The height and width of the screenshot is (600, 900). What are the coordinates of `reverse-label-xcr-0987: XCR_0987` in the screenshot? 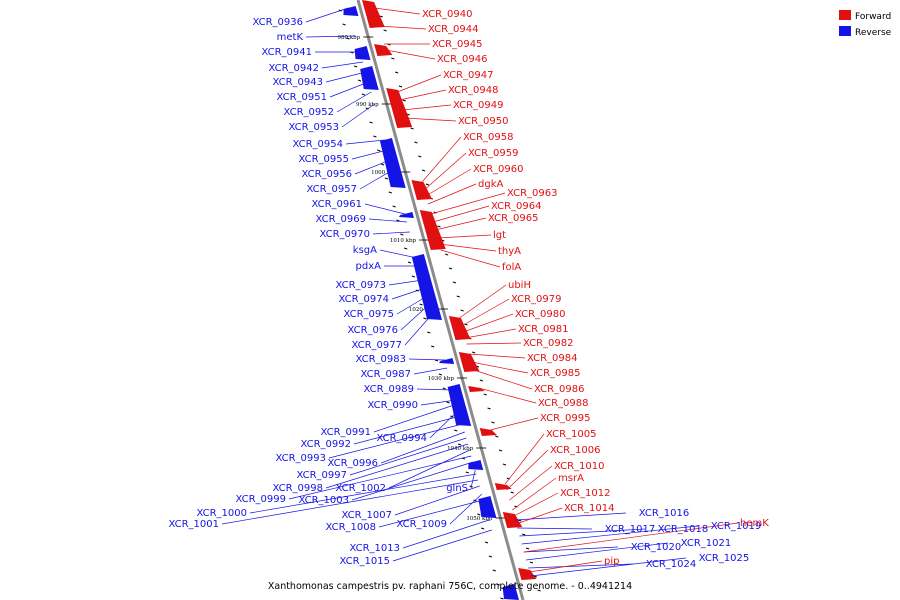 It's located at (385, 374).